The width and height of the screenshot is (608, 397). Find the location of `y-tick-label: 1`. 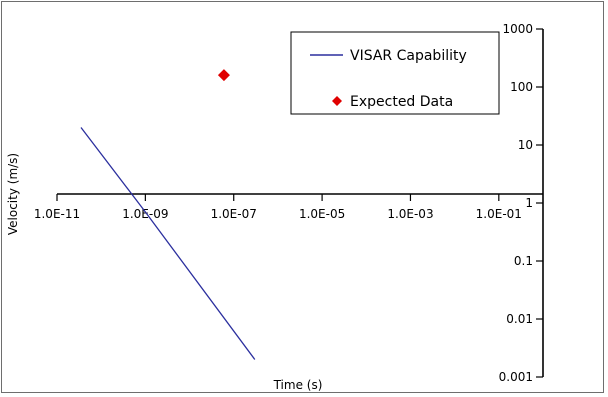

y-tick-label: 1 is located at coordinates (529, 203).